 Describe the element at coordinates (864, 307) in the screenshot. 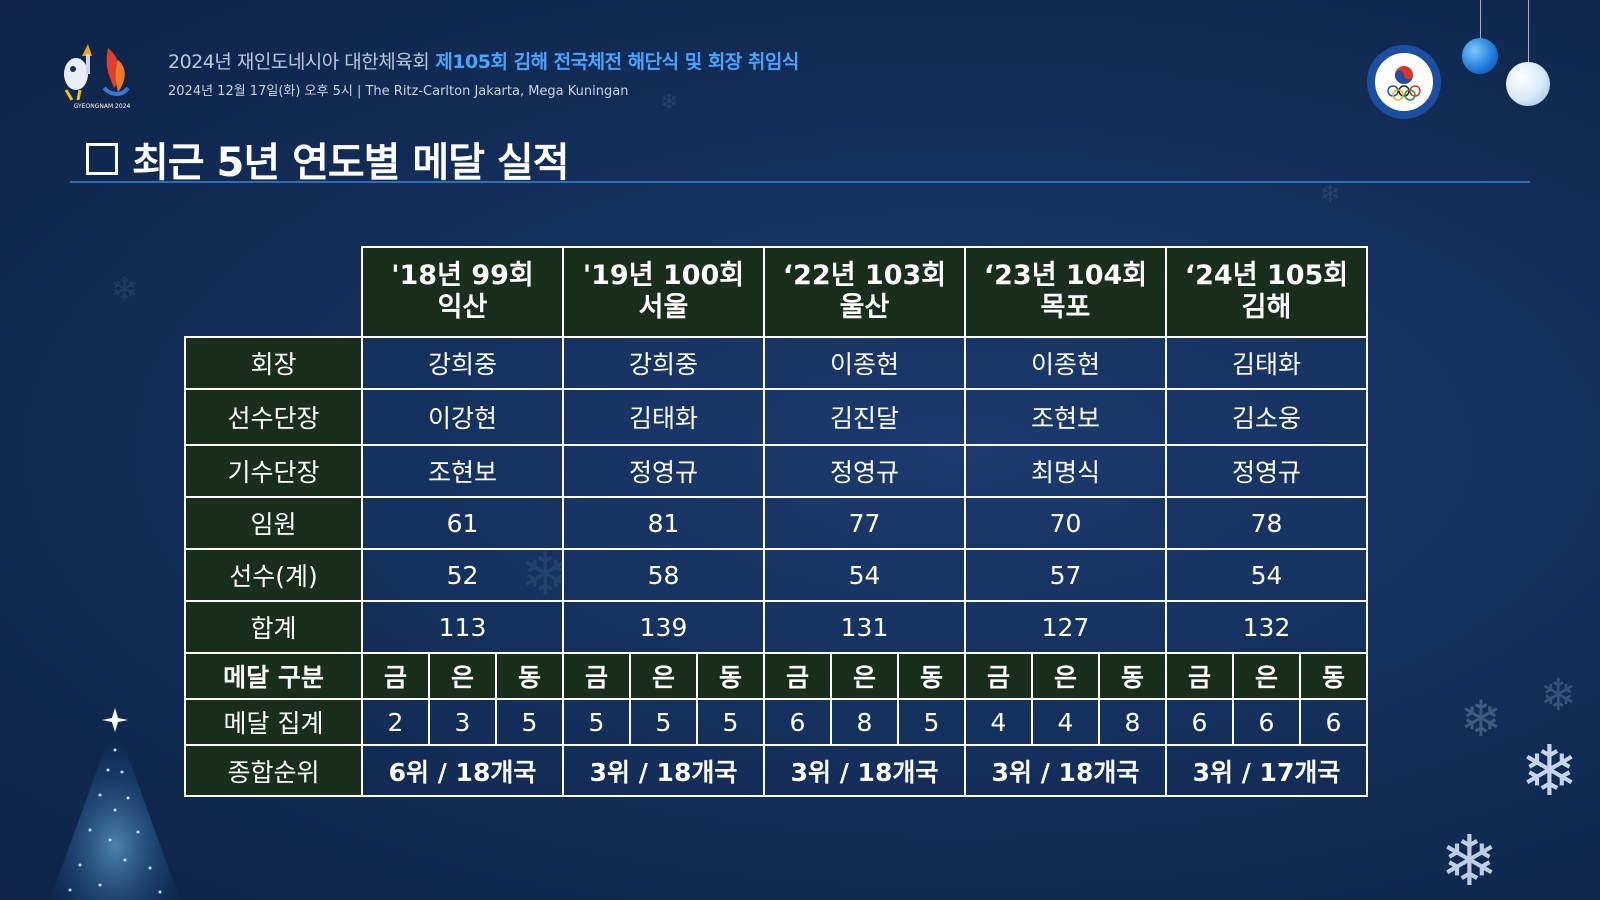

I see `year-city: 울산` at that location.